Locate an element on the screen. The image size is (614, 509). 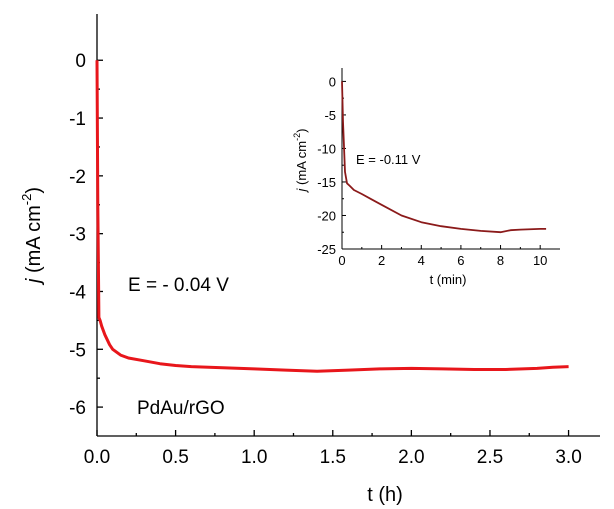
inset-x-tick-label: 0 is located at coordinates (341, 260).